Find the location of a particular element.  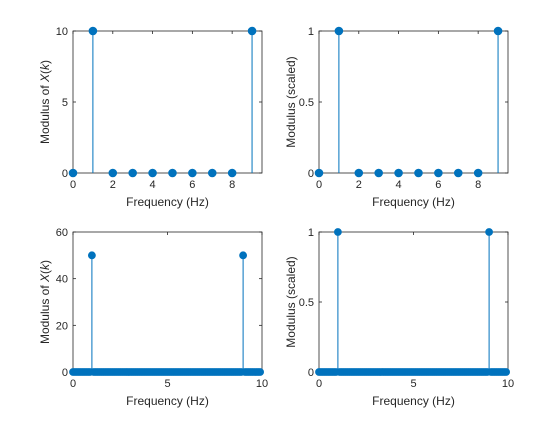

y-tick-label: 60 is located at coordinates (62, 233).